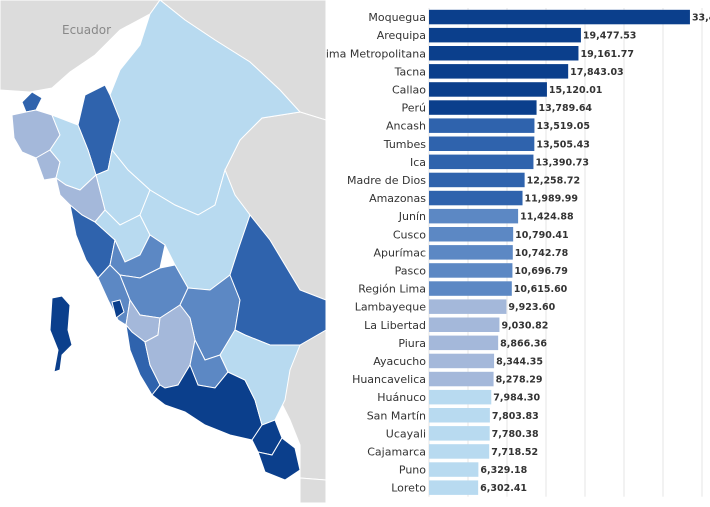 This screenshot has height=507, width=710. I want to click on value-label: 15,120.01, so click(576, 90).